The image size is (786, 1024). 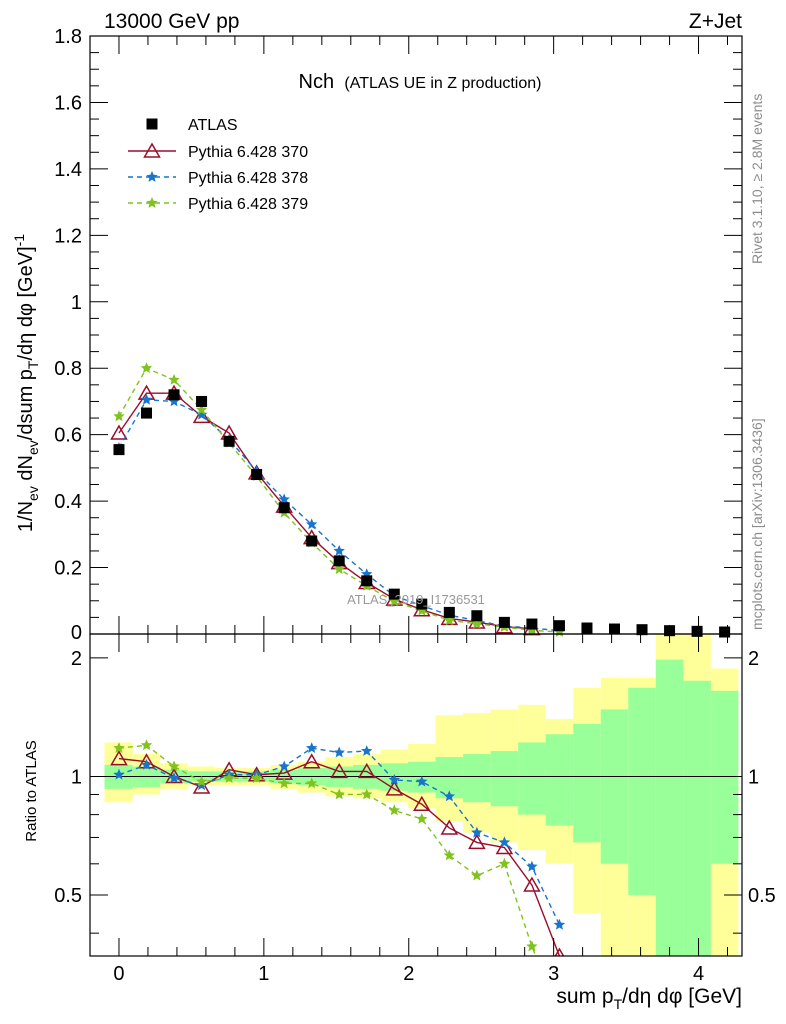 I want to click on legend-entry-3: Pythia 6.428 379, so click(x=218, y=204).